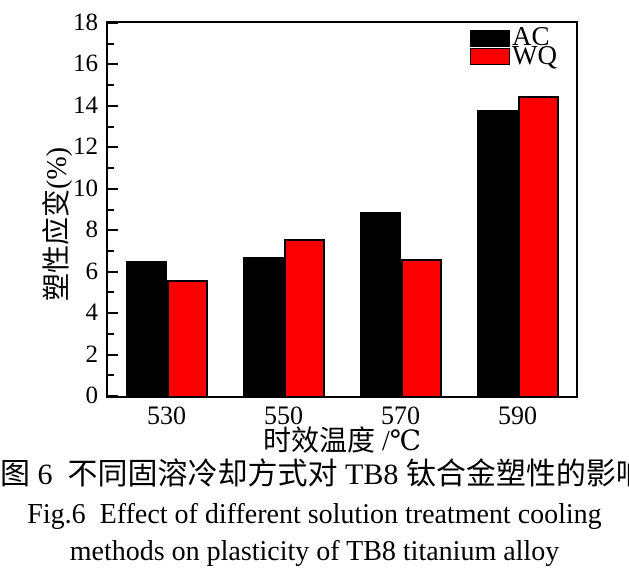 This screenshot has height=587, width=629. What do you see at coordinates (92, 313) in the screenshot?
I see `y-tick-label: 4` at bounding box center [92, 313].